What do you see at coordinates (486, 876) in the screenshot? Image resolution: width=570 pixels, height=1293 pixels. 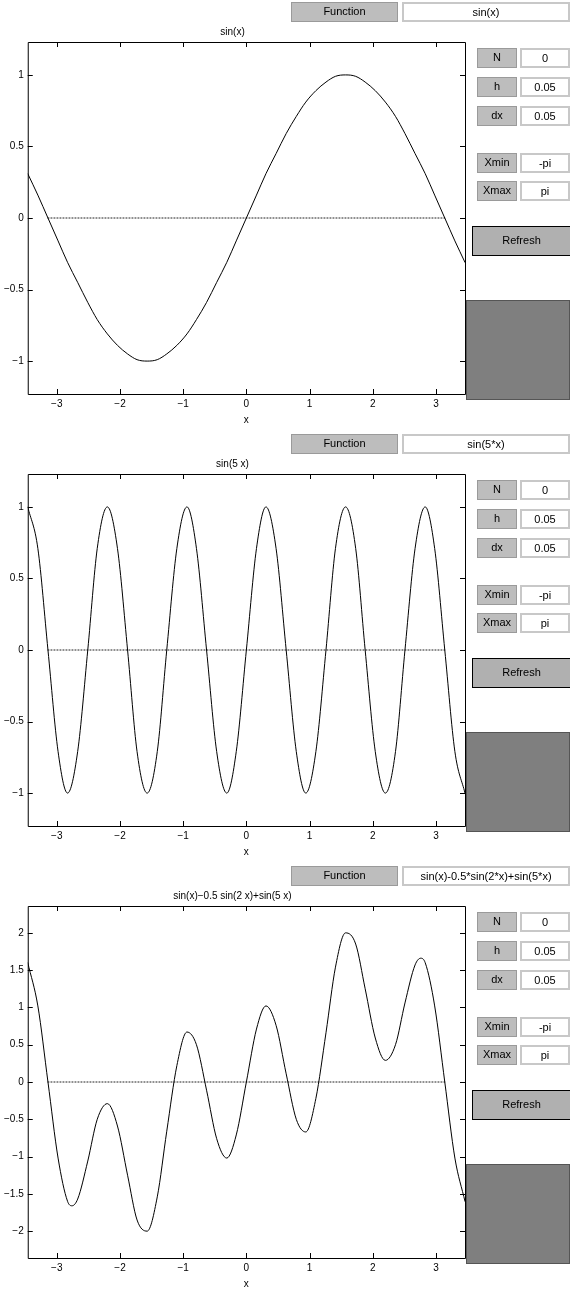 I see `text: sin(x)-0.5*sin(2*x)+sin(5*x)` at bounding box center [486, 876].